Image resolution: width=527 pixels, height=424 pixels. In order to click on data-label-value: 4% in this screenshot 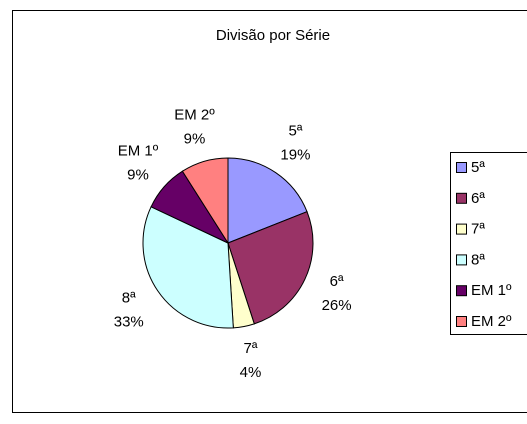, I will do `click(251, 372)`.